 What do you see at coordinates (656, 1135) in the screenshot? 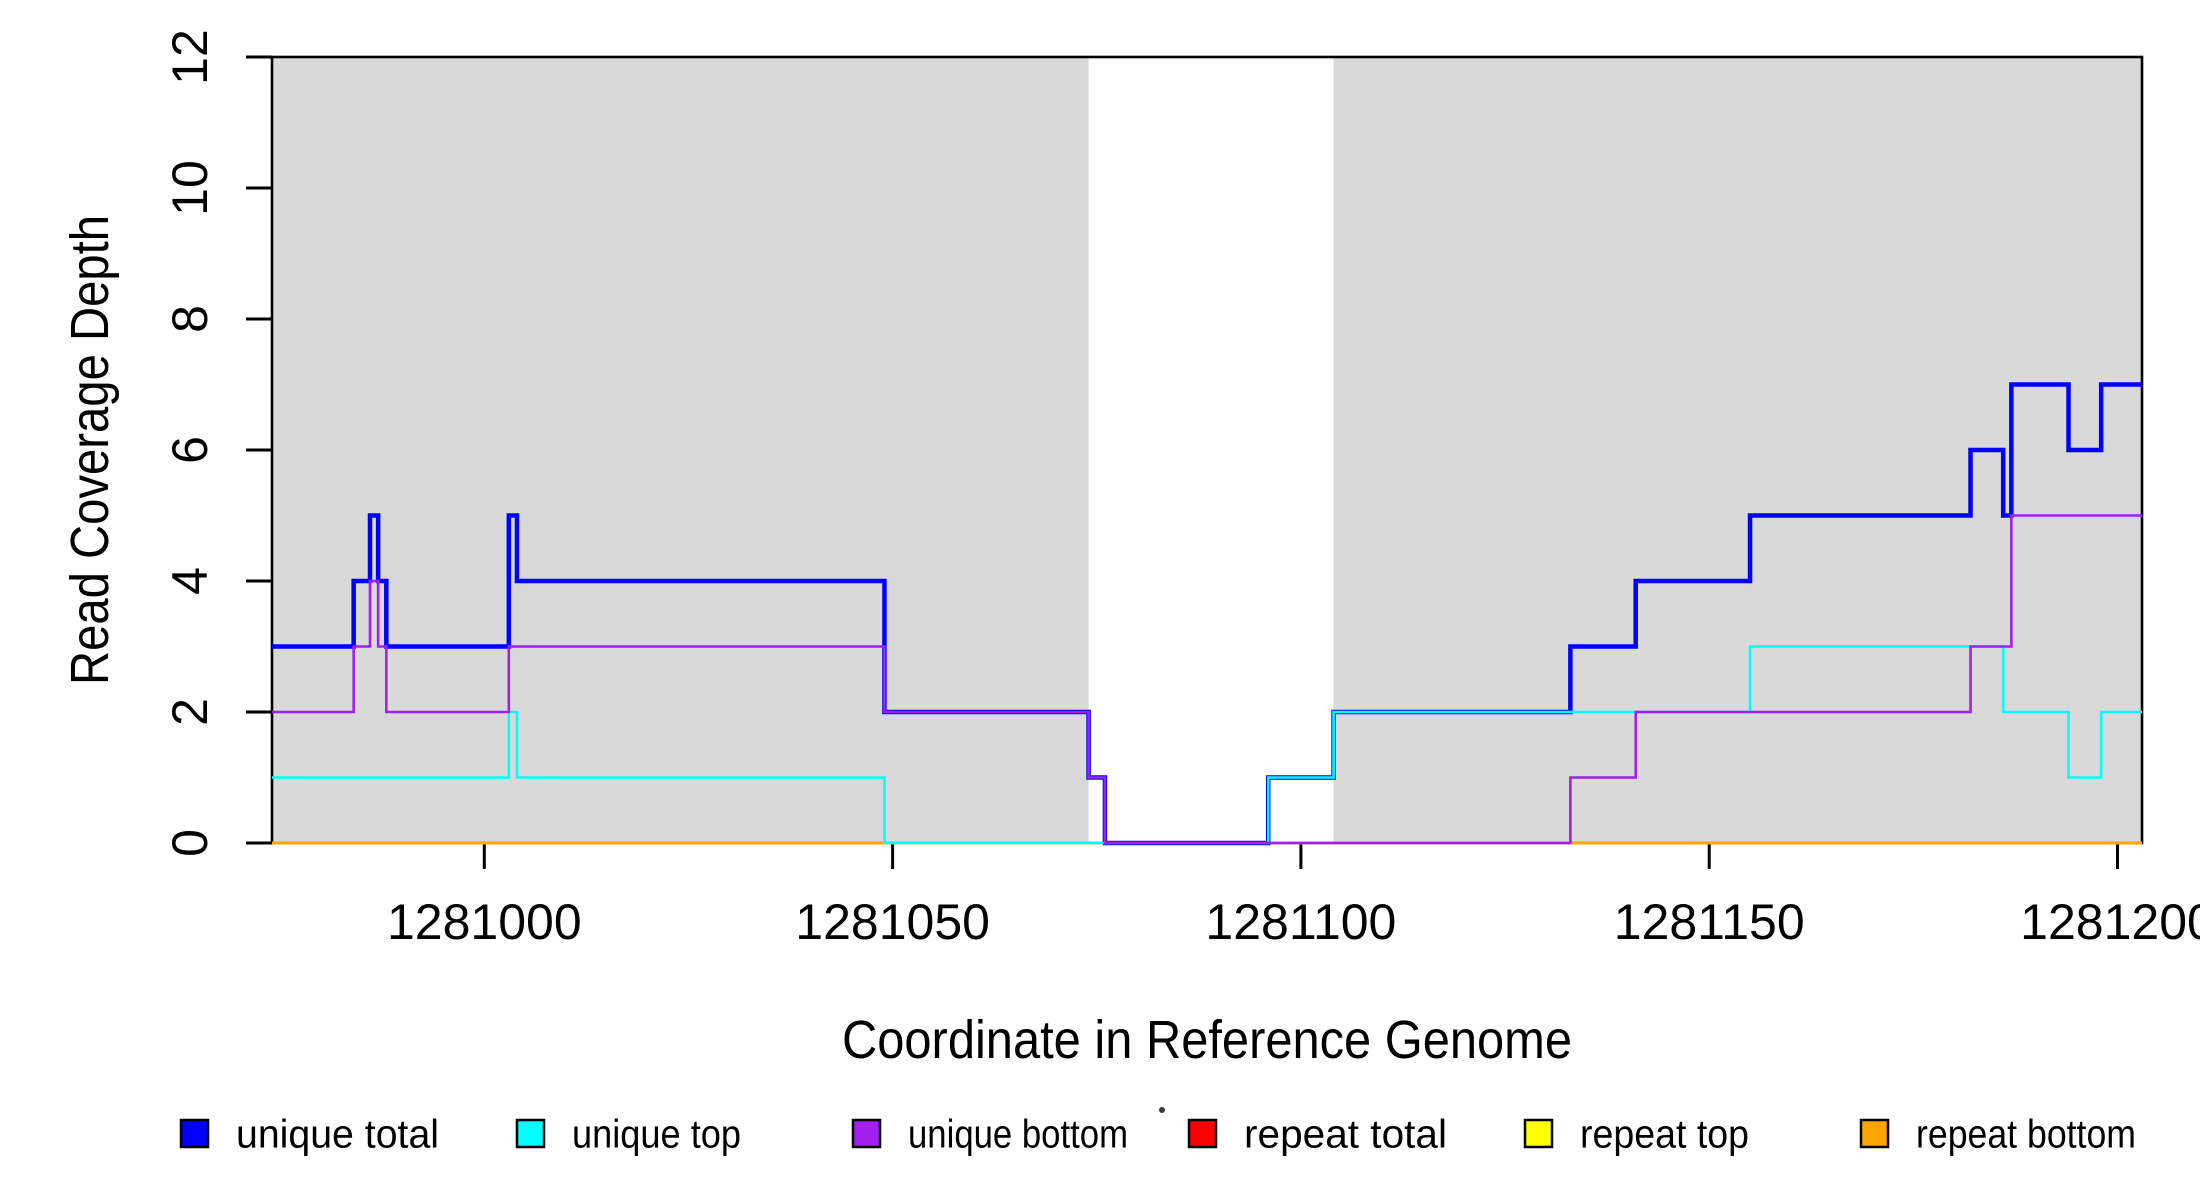
I see `legend-label-unique-top: unique top` at bounding box center [656, 1135].